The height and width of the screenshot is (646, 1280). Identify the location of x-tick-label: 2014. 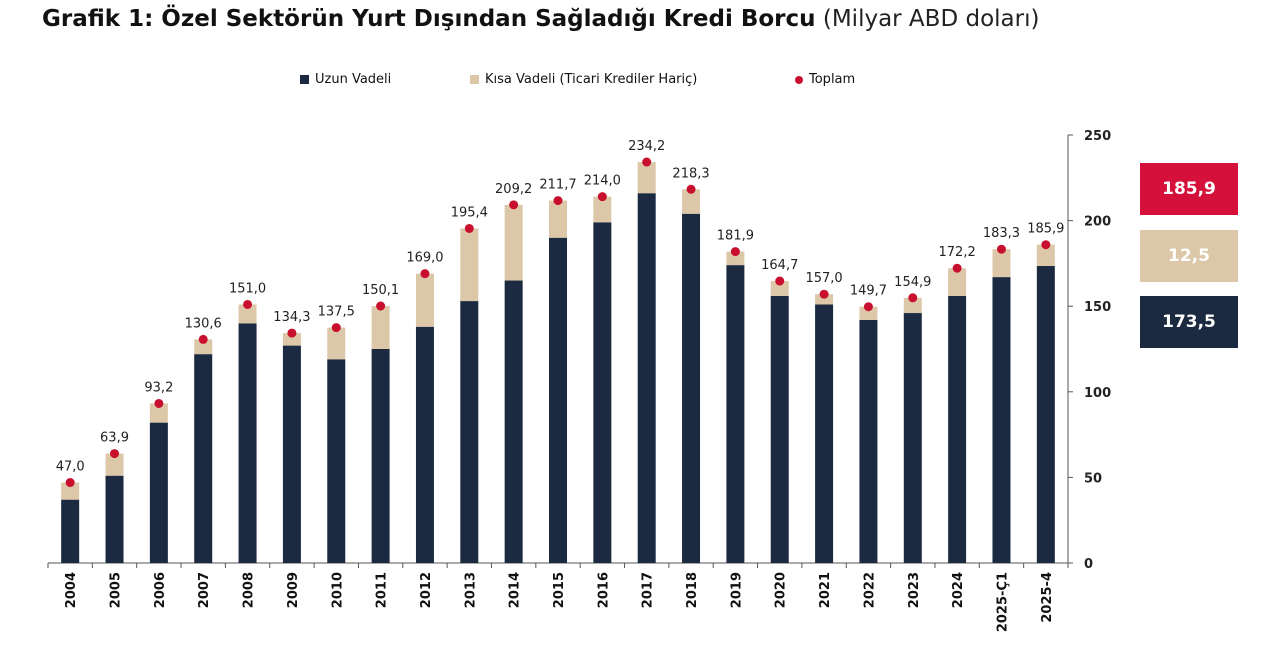
(515, 590).